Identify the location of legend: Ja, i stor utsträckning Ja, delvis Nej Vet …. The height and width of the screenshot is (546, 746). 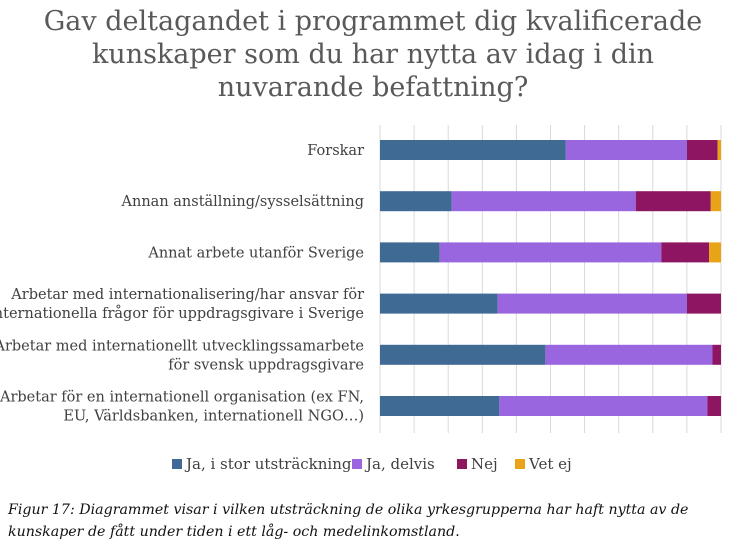
(372, 464).